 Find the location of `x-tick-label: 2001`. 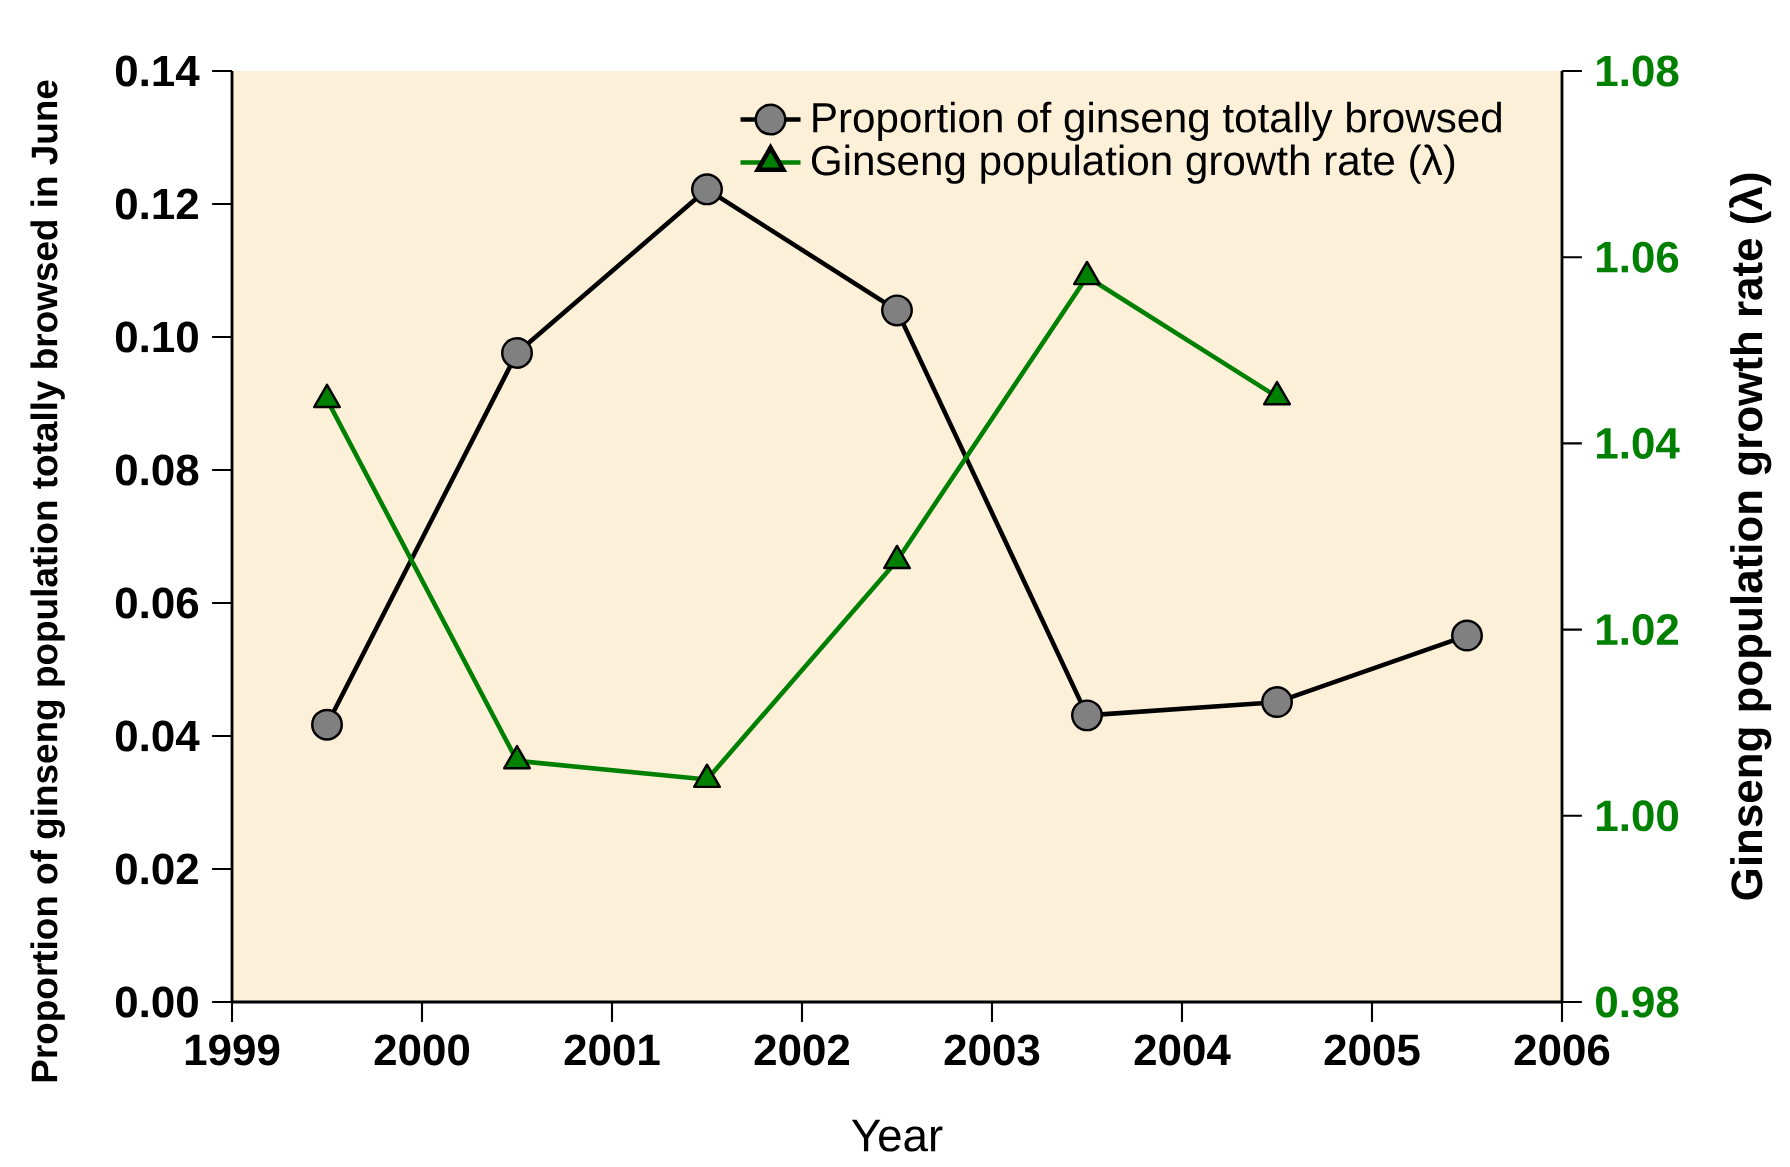

x-tick-label: 2001 is located at coordinates (612, 1050).